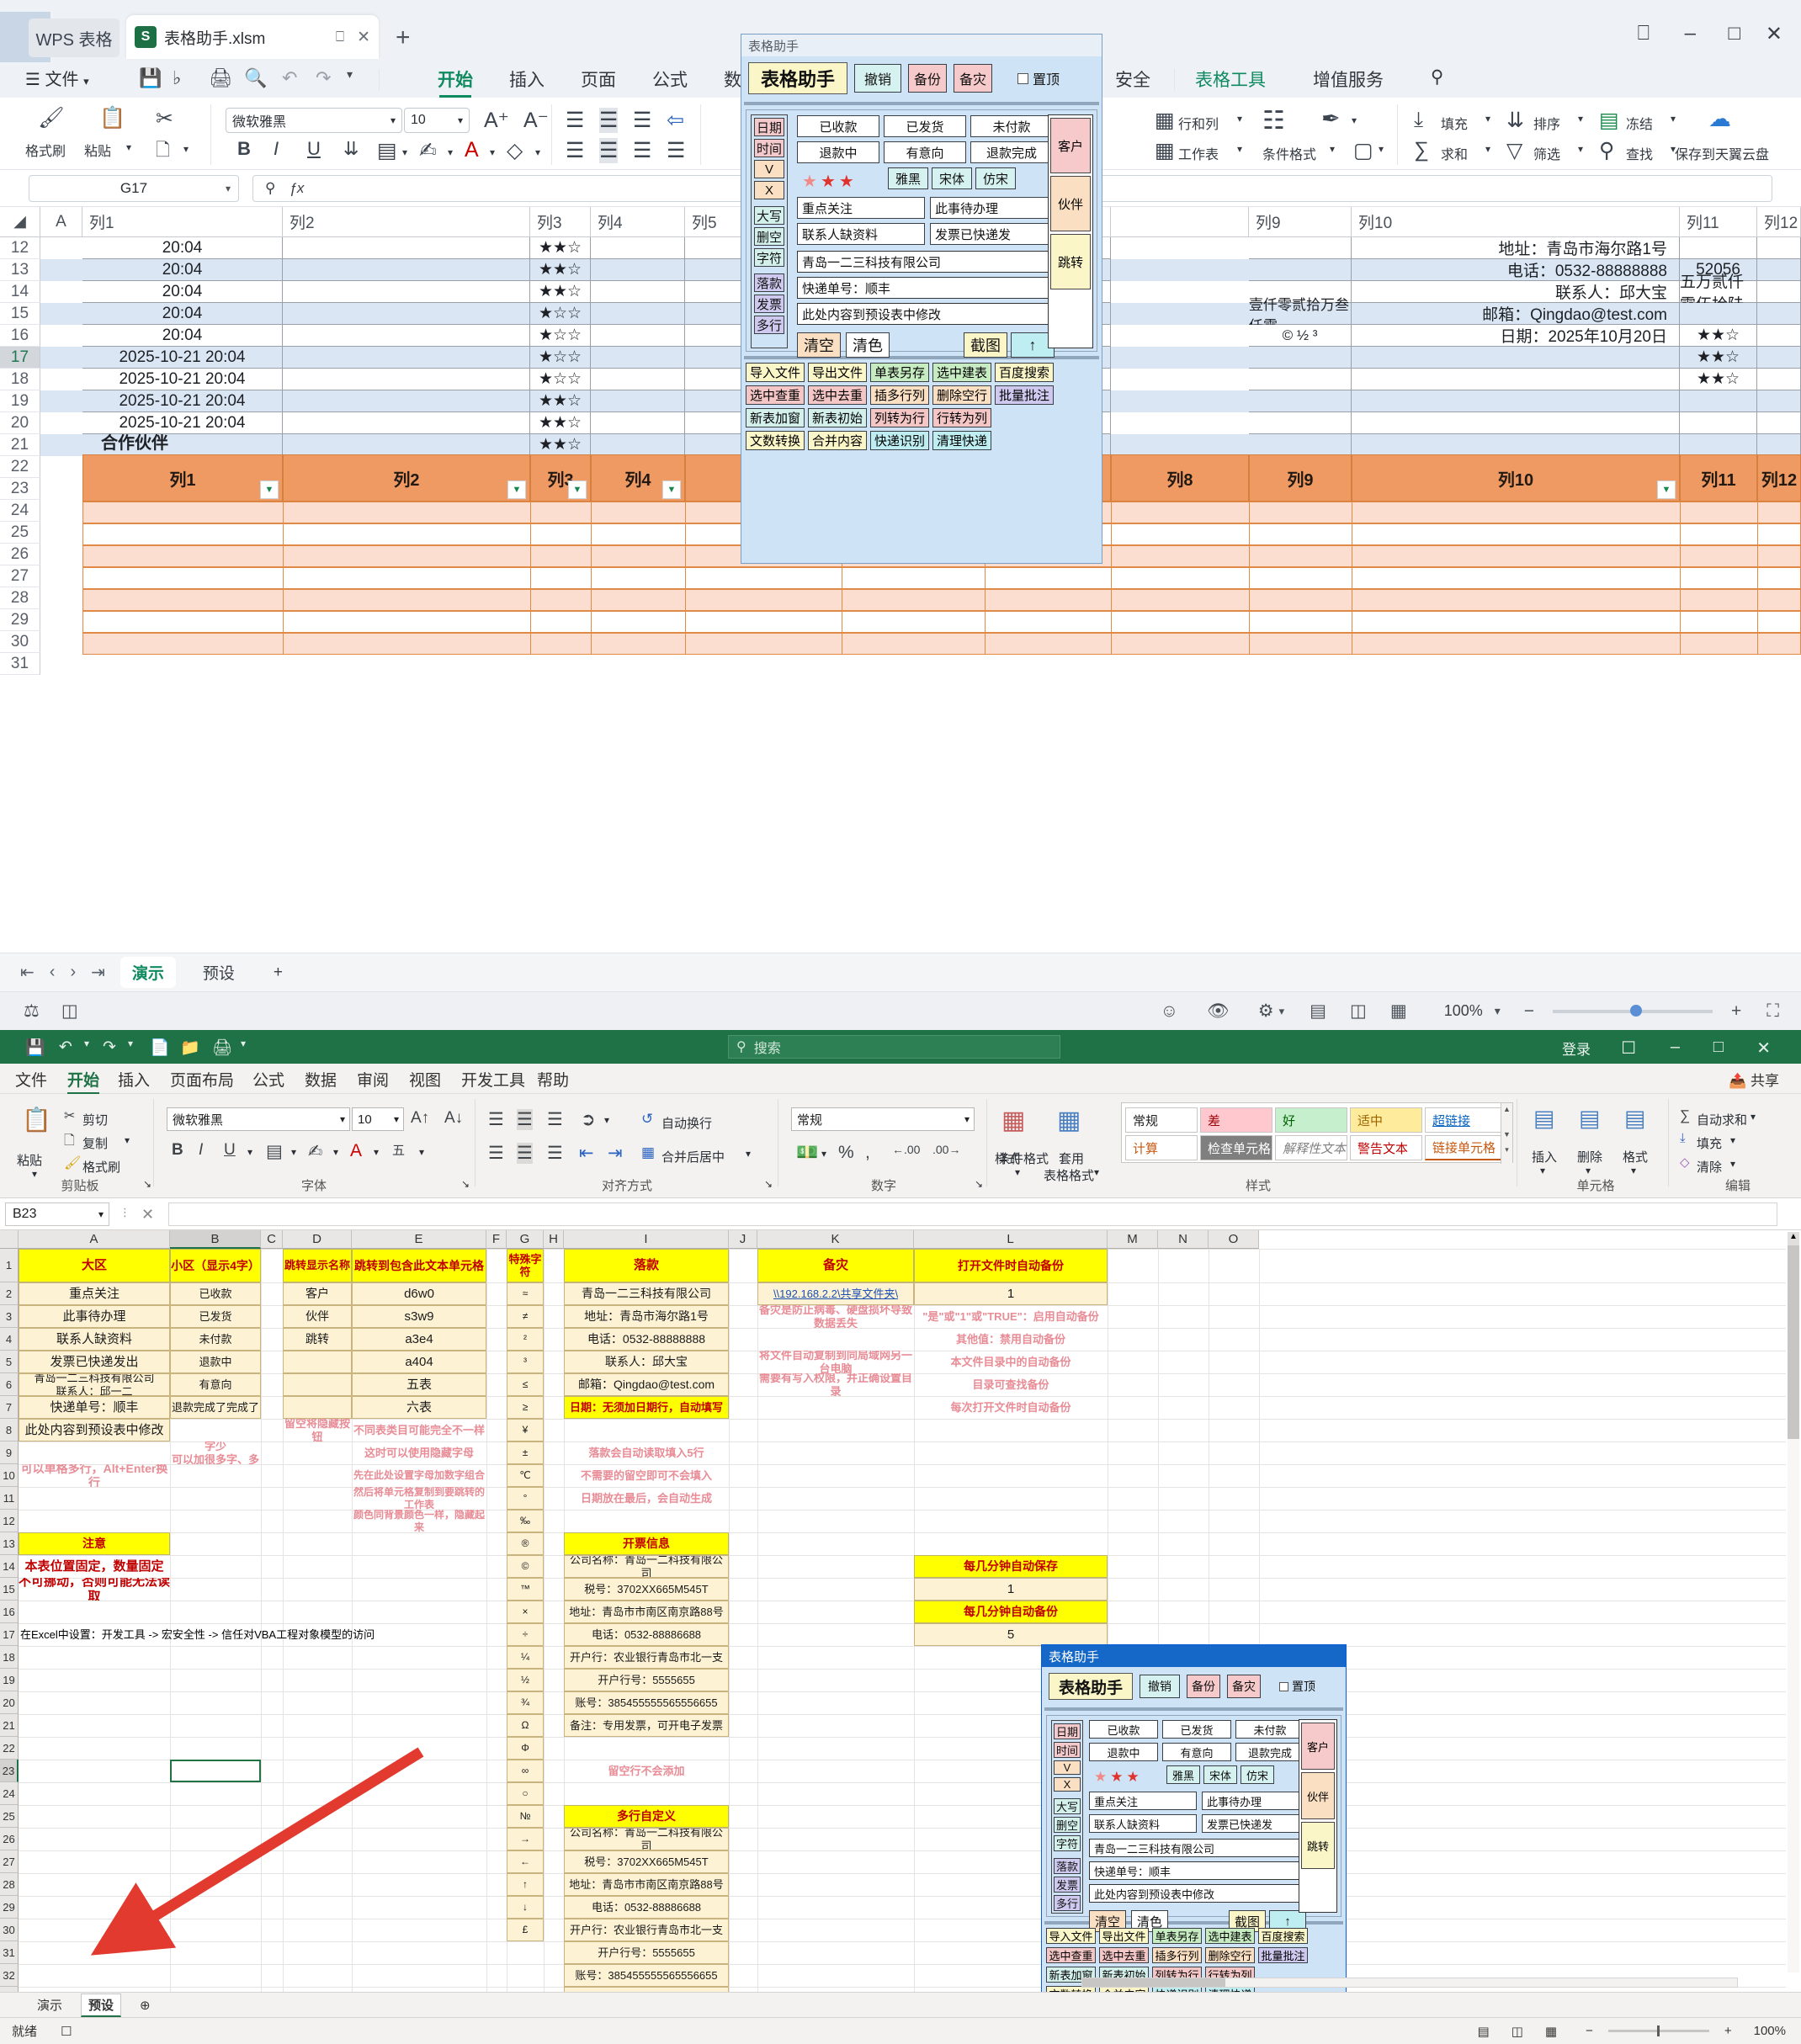  I want to click on cell-style-超链接: 超链接, so click(1463, 1120).